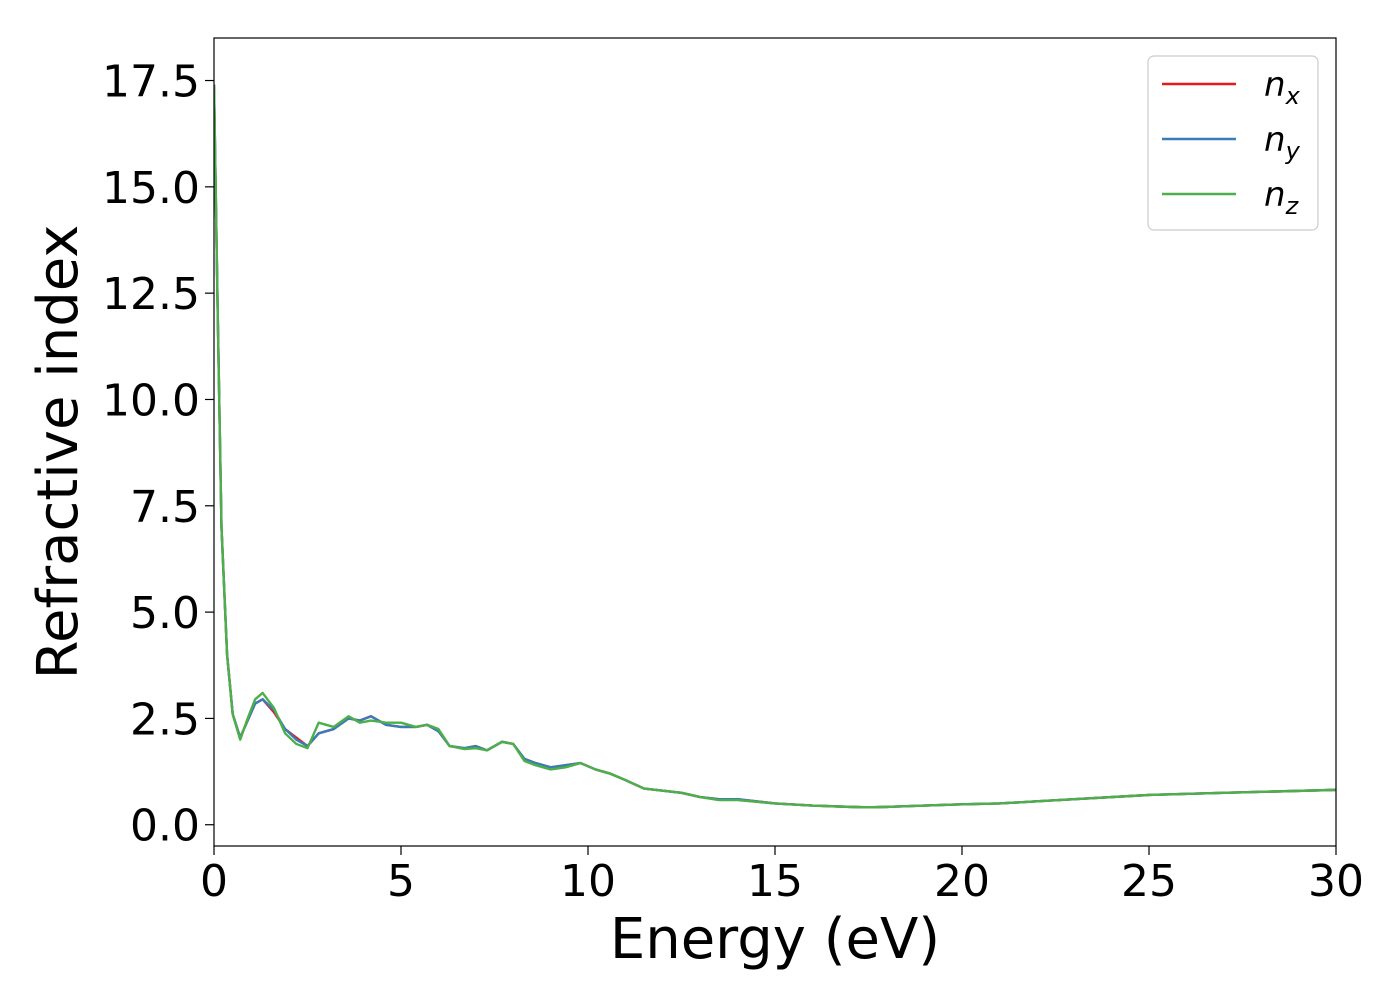  I want to click on legend-label-subscript: x, so click(1293, 96).